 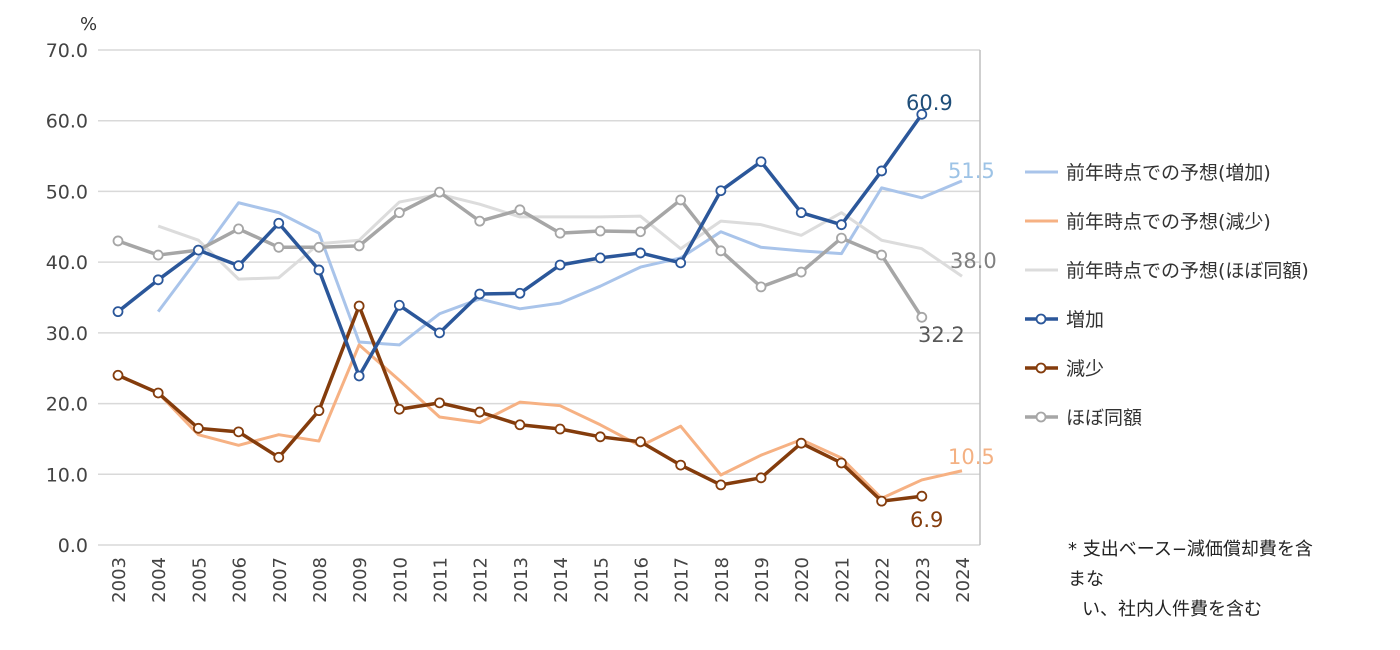 I want to click on end-value-label: 10.5, so click(x=971, y=457).